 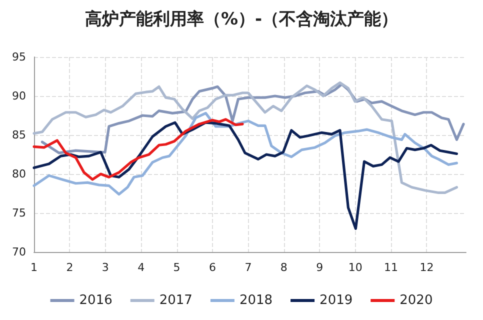 What do you see at coordinates (19, 174) in the screenshot?
I see `y-tick-label: 80` at bounding box center [19, 174].